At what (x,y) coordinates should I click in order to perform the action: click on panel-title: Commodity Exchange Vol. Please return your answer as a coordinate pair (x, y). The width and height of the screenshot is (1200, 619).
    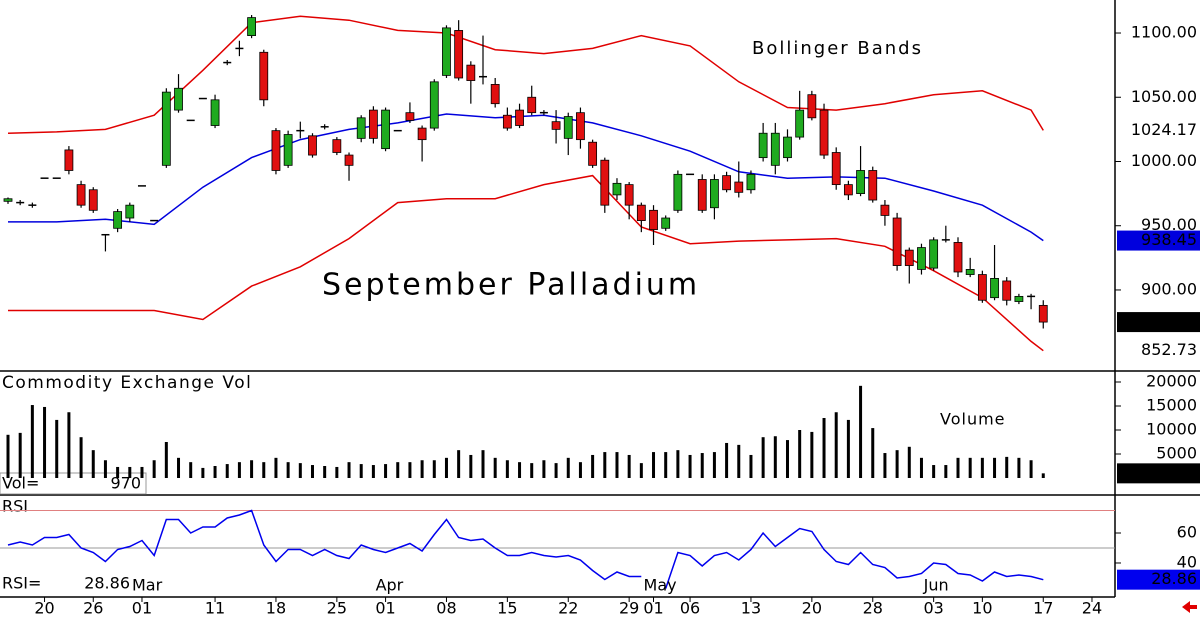
    Looking at the image, I should click on (127, 383).